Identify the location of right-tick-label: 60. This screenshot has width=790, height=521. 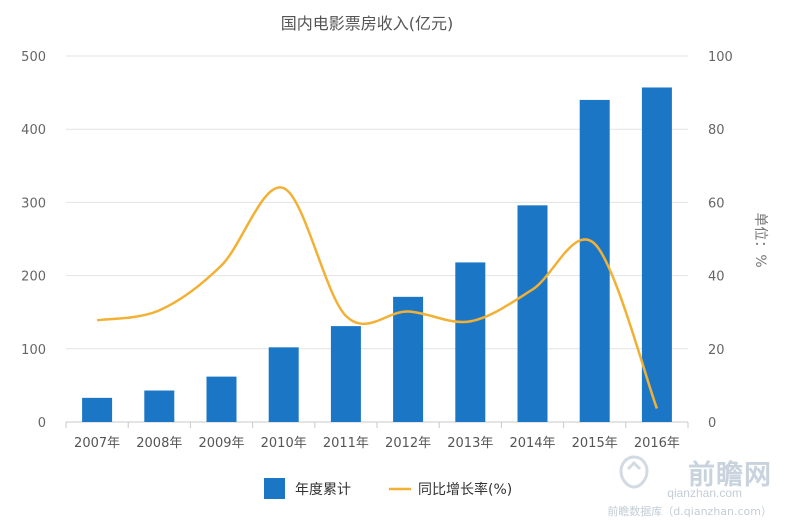
(716, 203).